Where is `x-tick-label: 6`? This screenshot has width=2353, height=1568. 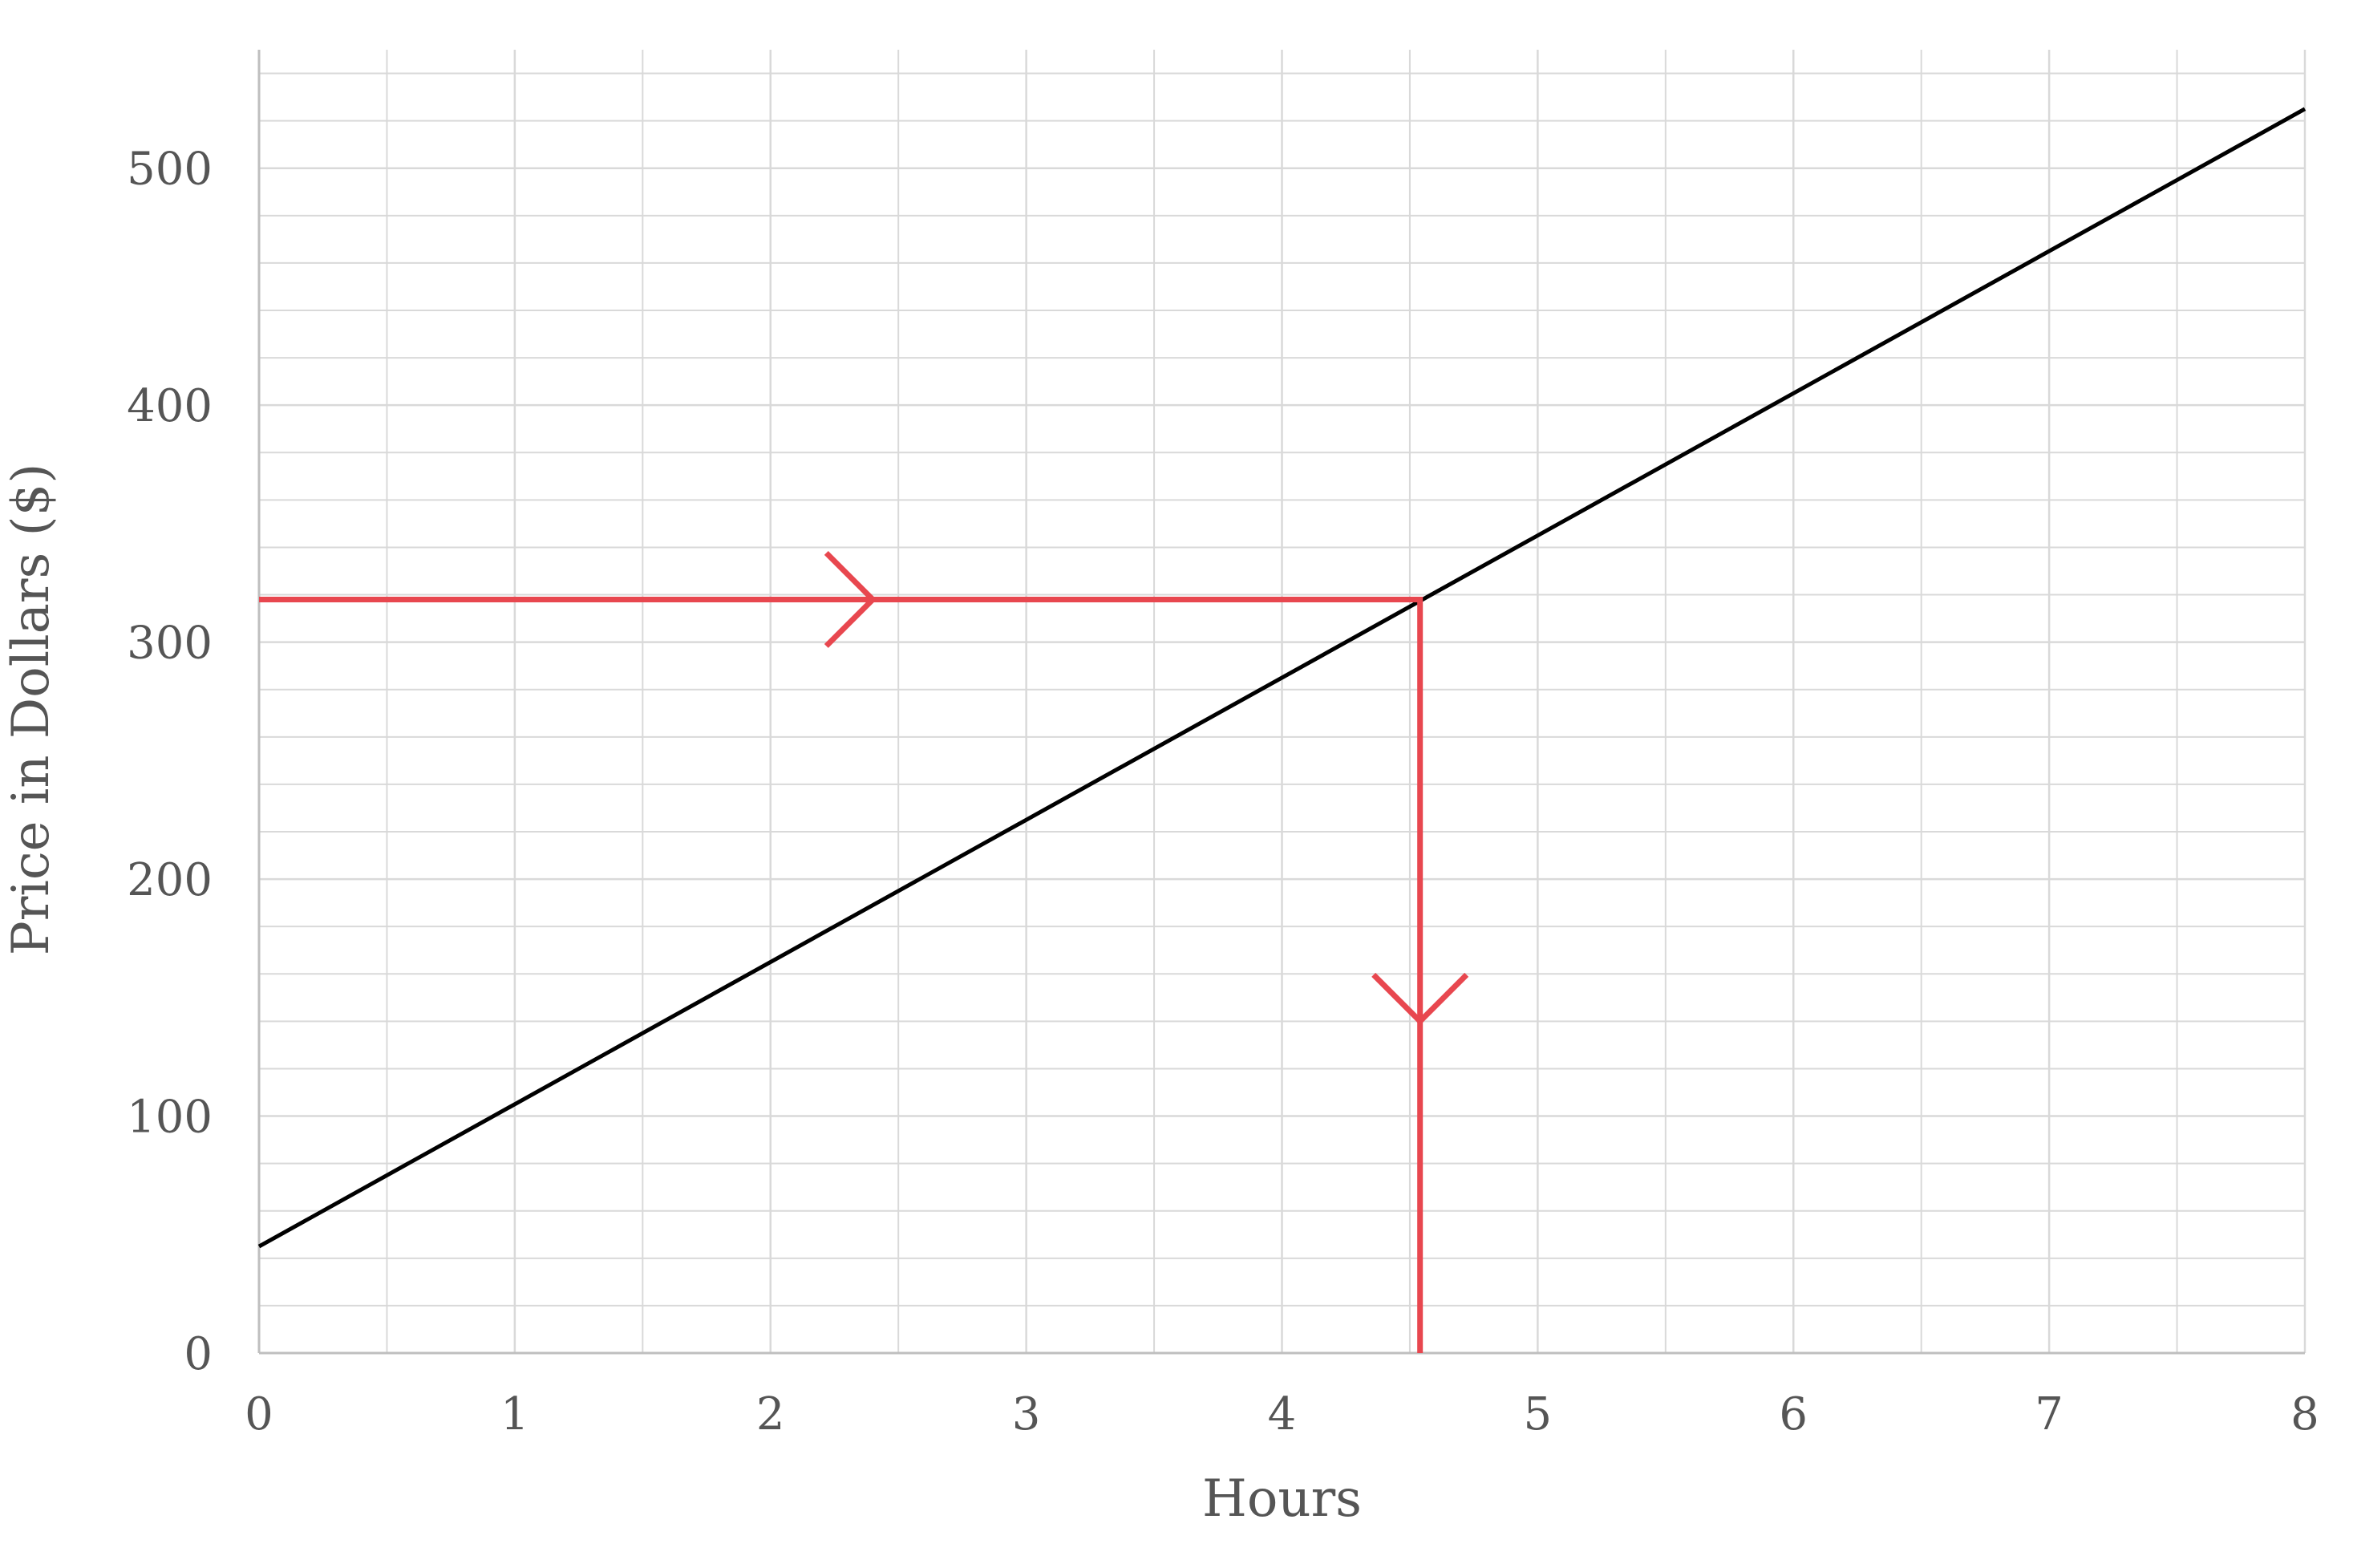 x-tick-label: 6 is located at coordinates (1794, 1414).